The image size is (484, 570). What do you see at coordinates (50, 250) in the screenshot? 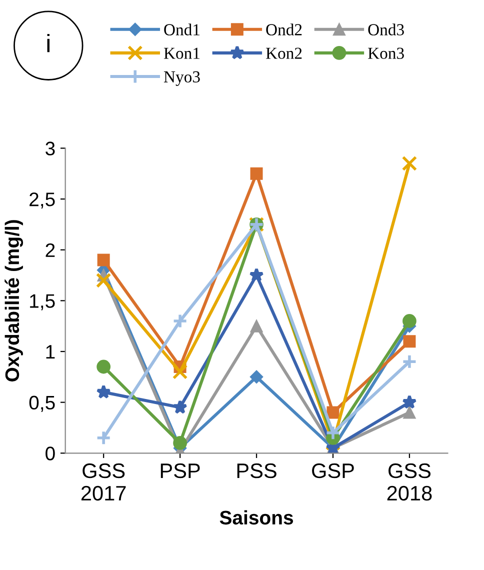
I see `y-tick-label: 2` at bounding box center [50, 250].